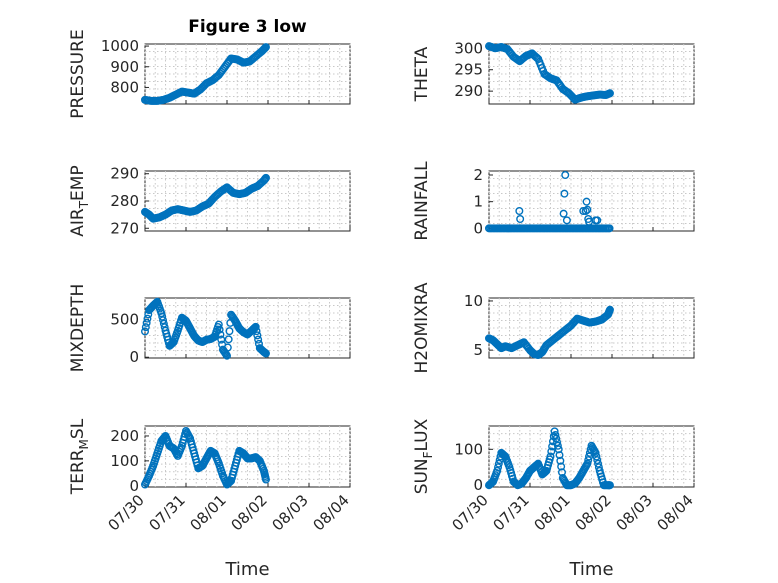  What do you see at coordinates (422, 201) in the screenshot?
I see `y-axis-label: RAINFALL` at bounding box center [422, 201].